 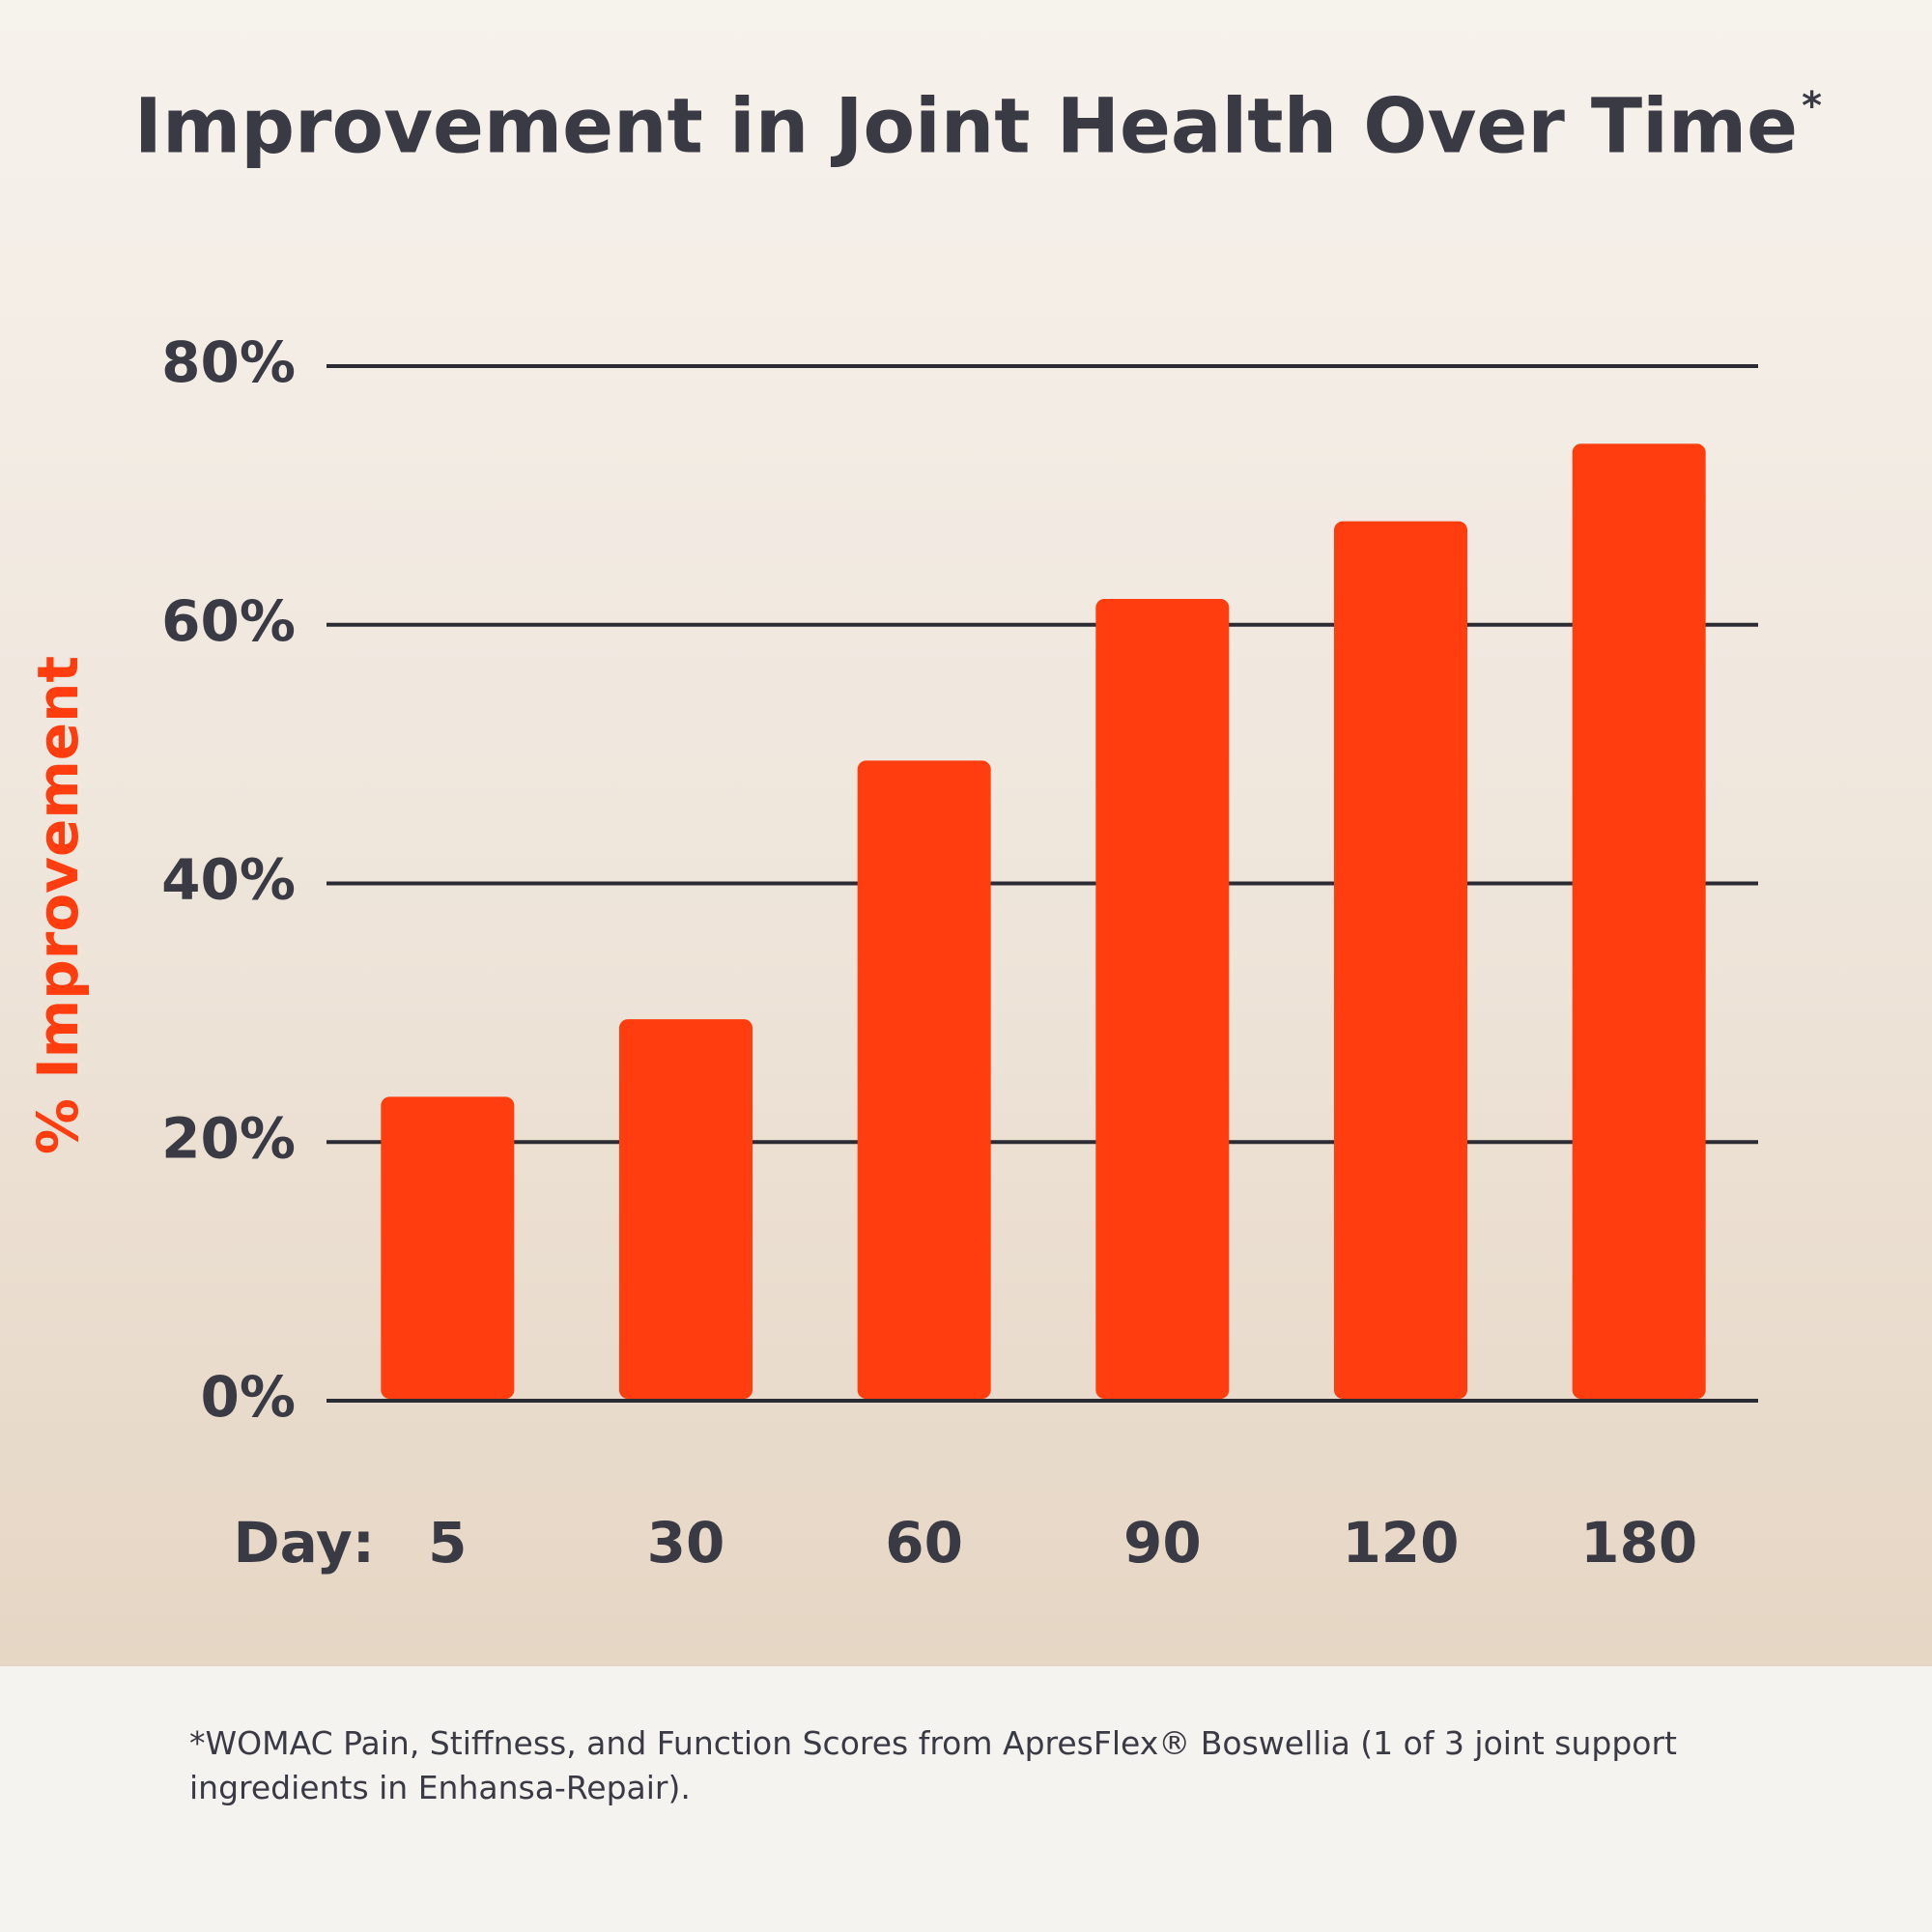 What do you see at coordinates (228, 362) in the screenshot?
I see `y-tick-label: 80%` at bounding box center [228, 362].